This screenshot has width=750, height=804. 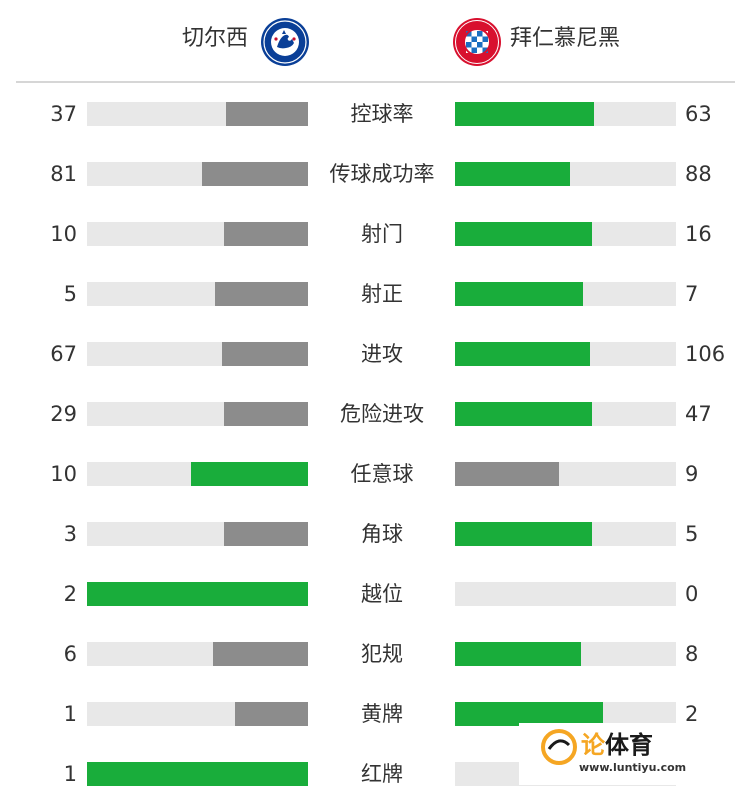 What do you see at coordinates (375, 82) in the screenshot?
I see `header-divider` at bounding box center [375, 82].